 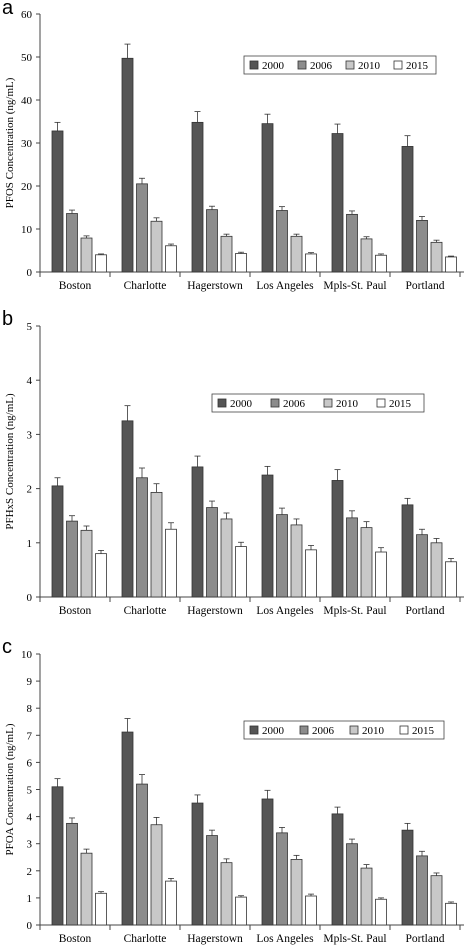 I want to click on y-tick-label: 4, so click(x=30, y=818).